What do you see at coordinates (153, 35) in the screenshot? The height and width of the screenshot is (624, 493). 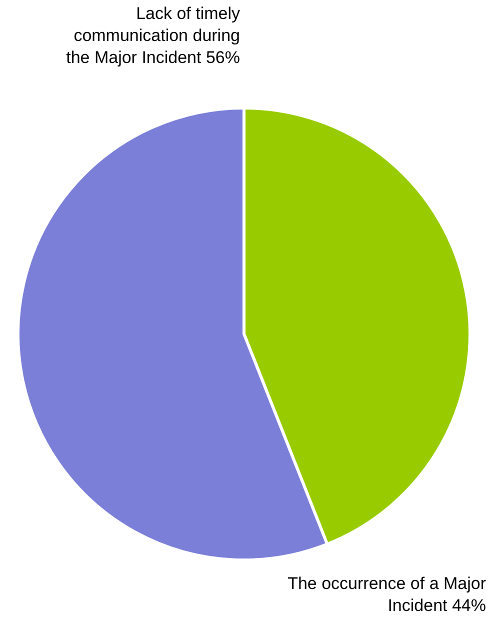 I see `slice-label: Lack of timely communication during the Major Incident 56%` at bounding box center [153, 35].